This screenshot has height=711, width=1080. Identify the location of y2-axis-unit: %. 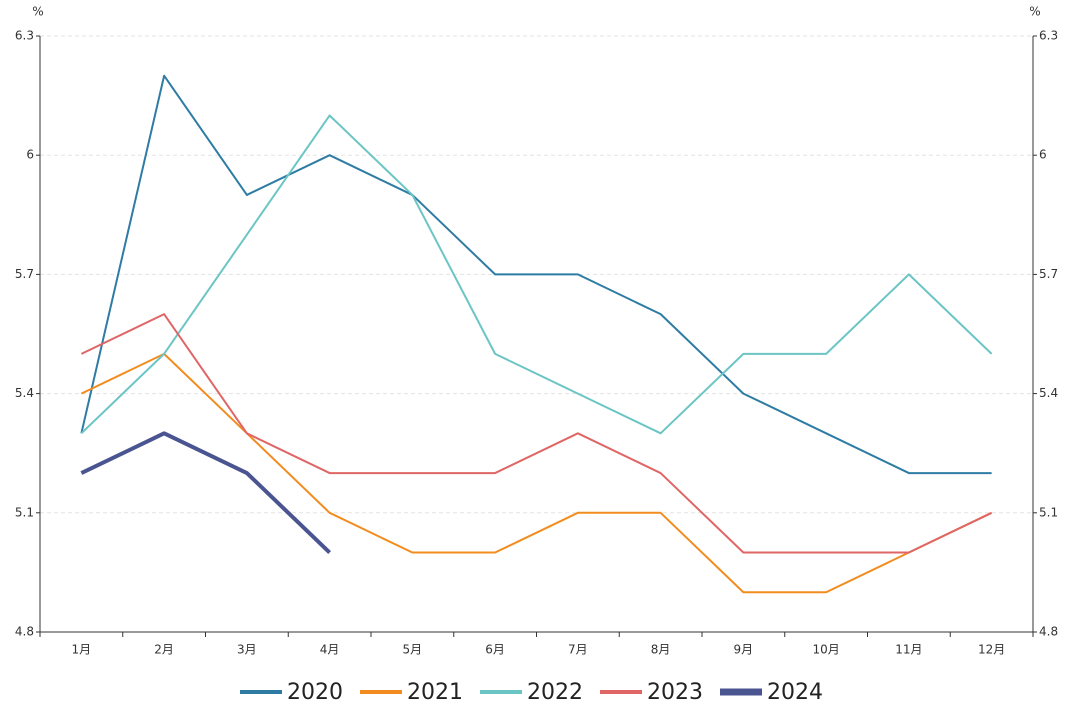
(1034, 12).